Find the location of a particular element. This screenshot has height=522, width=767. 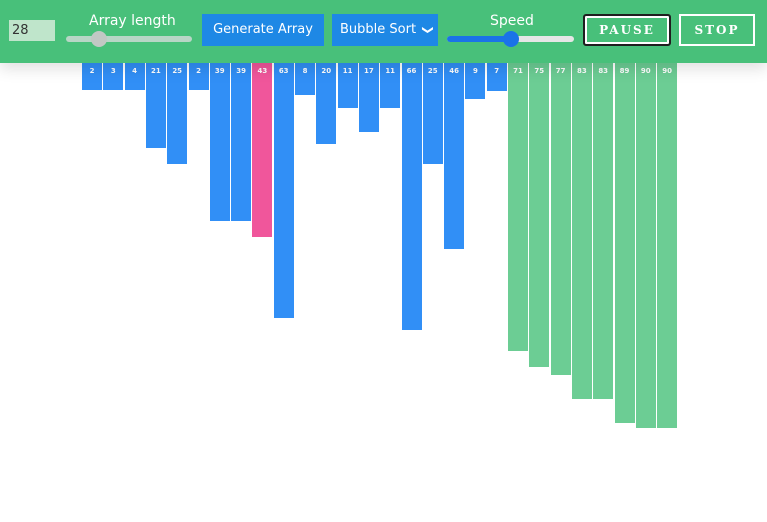

speed-label: Speed is located at coordinates (512, 21).